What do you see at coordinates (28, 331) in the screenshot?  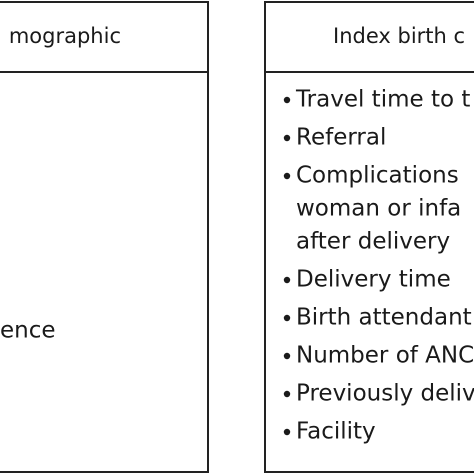 I see `left-item: ence` at bounding box center [28, 331].